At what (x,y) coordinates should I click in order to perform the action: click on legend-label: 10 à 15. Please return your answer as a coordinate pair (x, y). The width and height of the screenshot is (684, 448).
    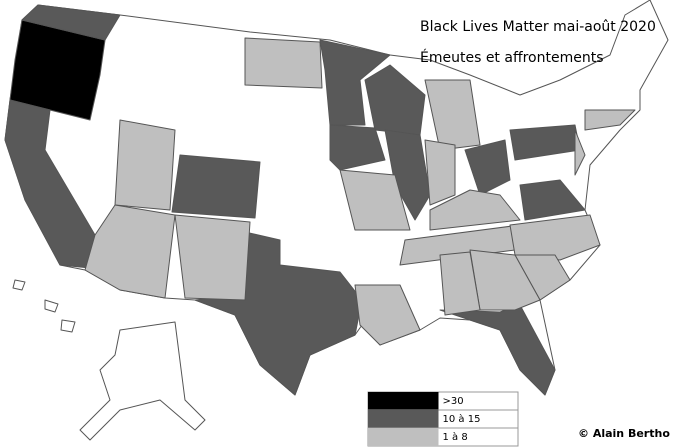
    Looking at the image, I should click on (462, 419).